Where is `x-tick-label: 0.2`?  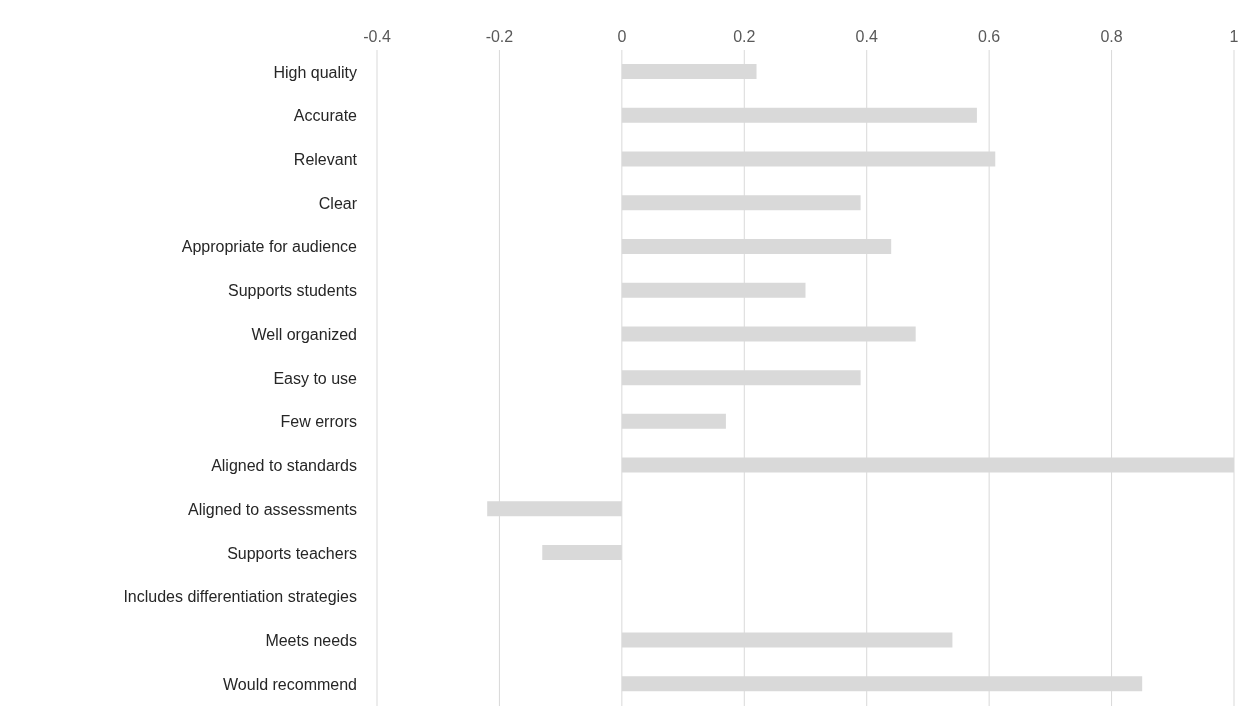 x-tick-label: 0.2 is located at coordinates (744, 36).